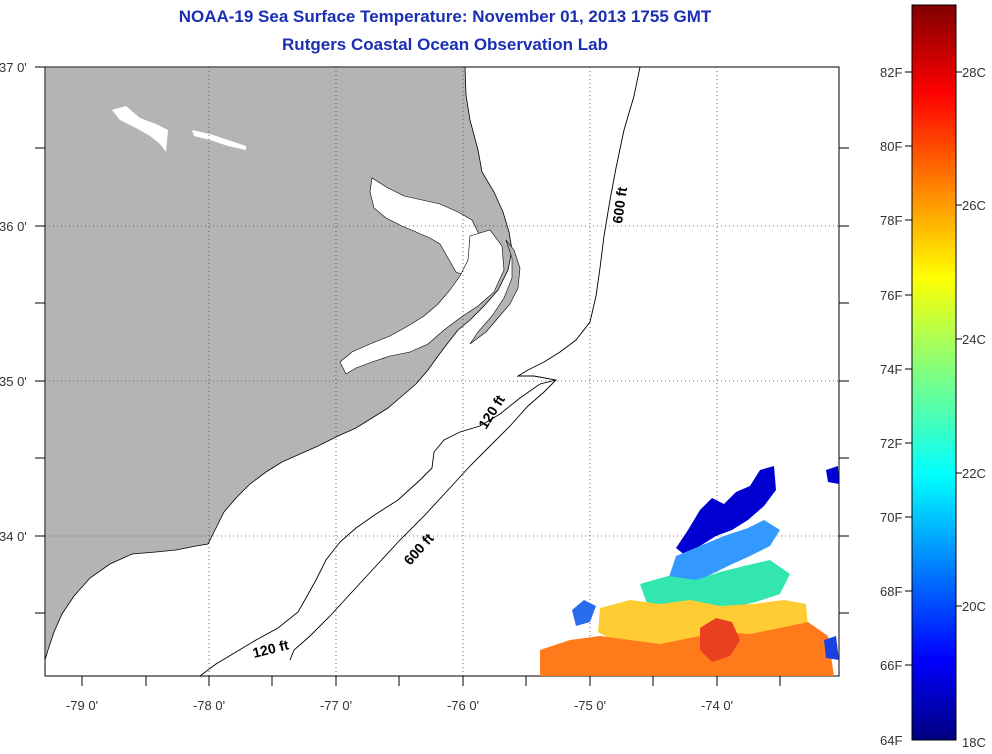  Describe the element at coordinates (974, 72) in the screenshot. I see `colorbar-c-28: 28C` at that location.